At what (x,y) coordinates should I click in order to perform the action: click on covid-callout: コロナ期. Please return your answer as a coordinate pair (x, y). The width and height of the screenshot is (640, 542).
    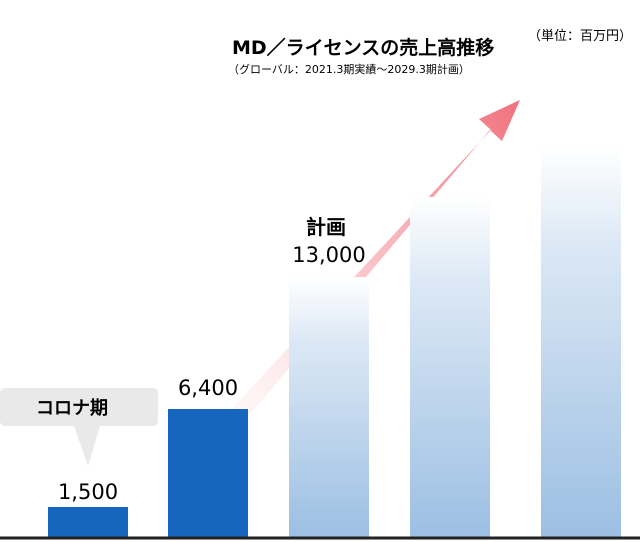
    Looking at the image, I should click on (79, 427).